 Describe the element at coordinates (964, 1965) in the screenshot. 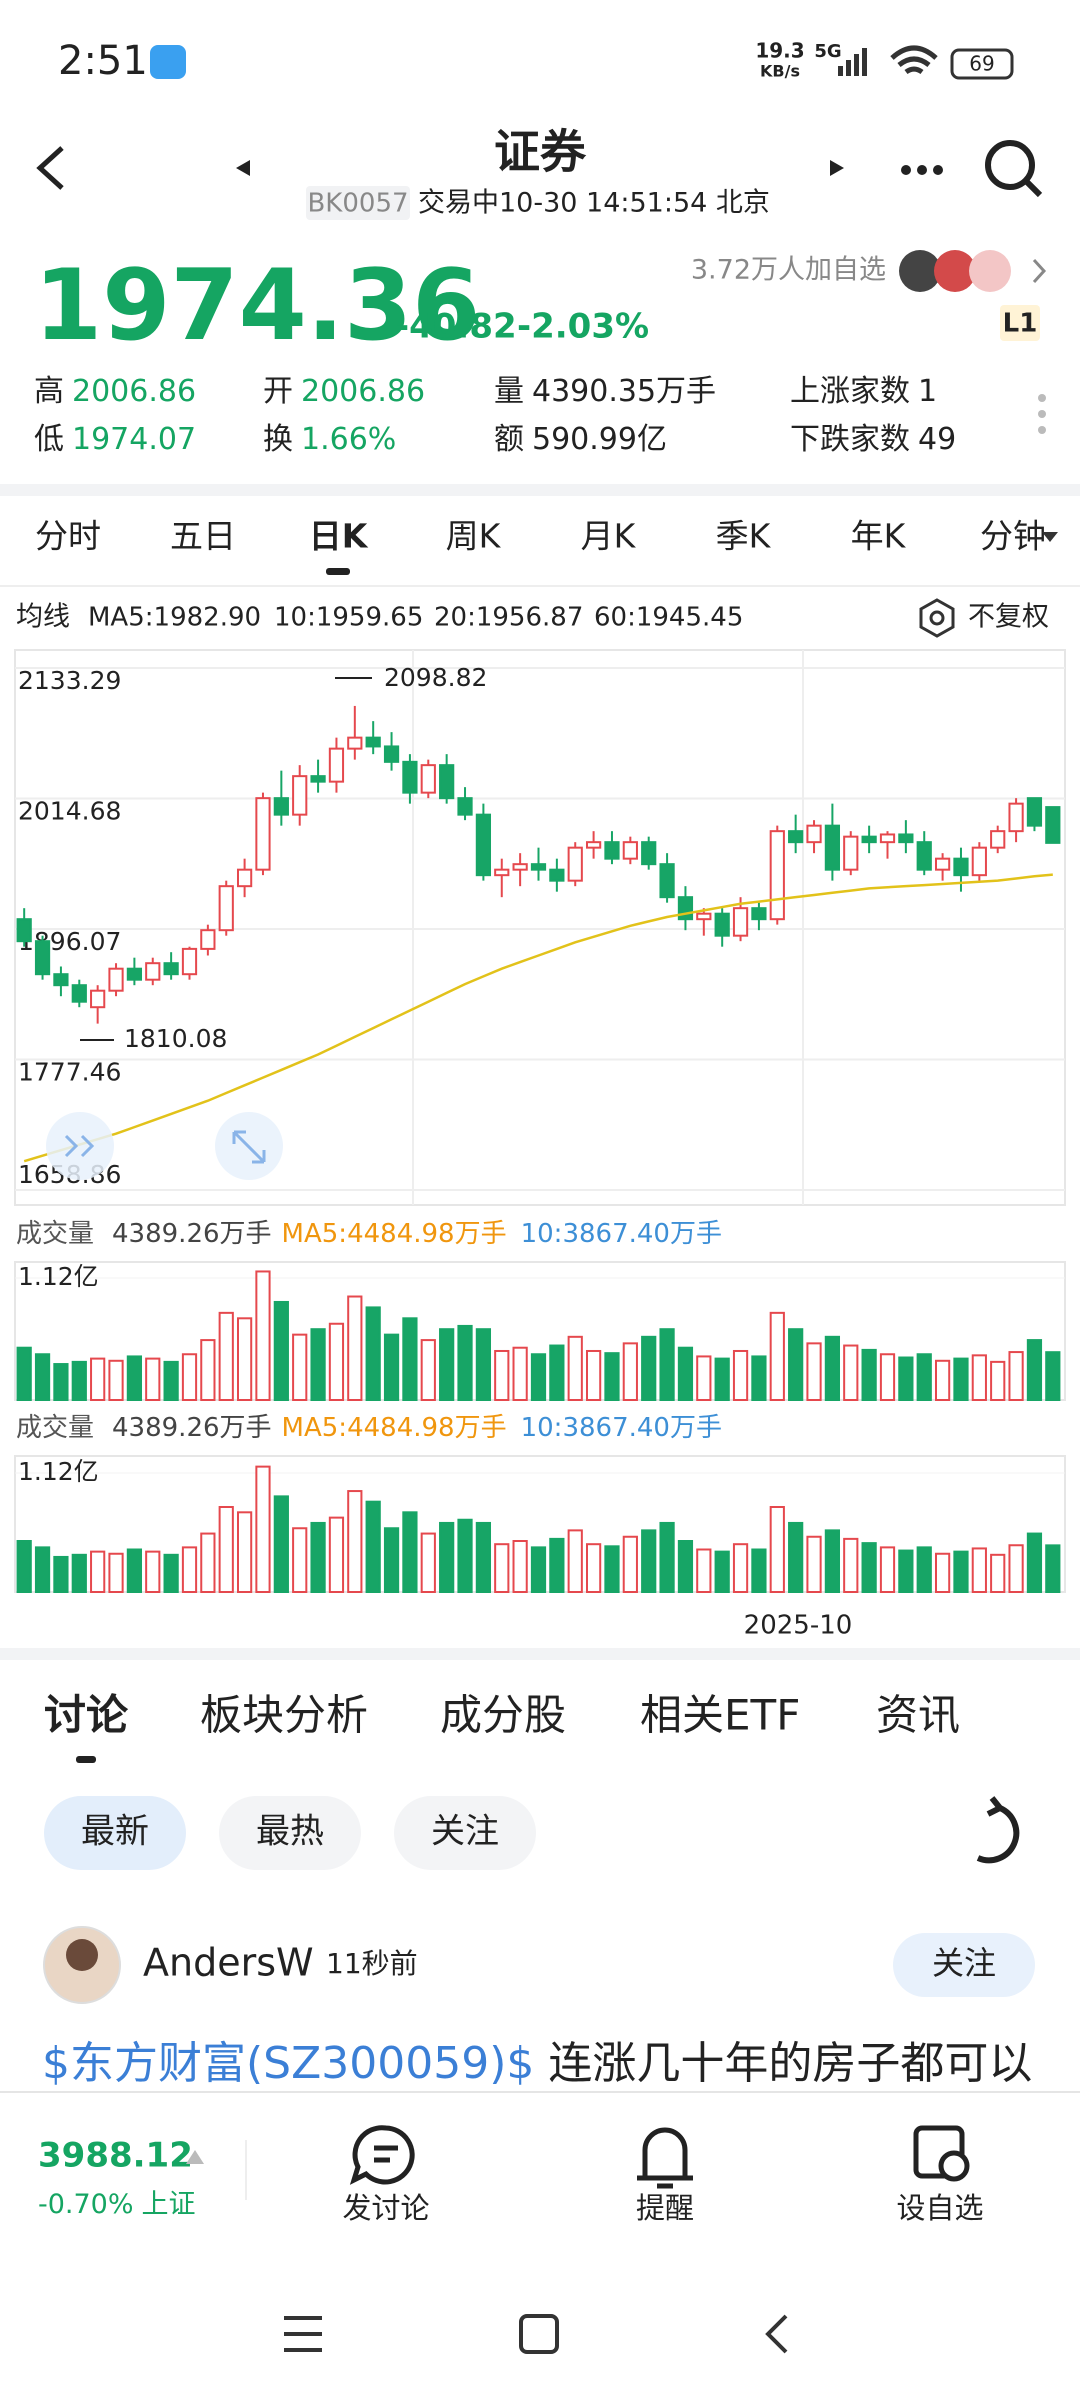

I see `follow-button` at that location.